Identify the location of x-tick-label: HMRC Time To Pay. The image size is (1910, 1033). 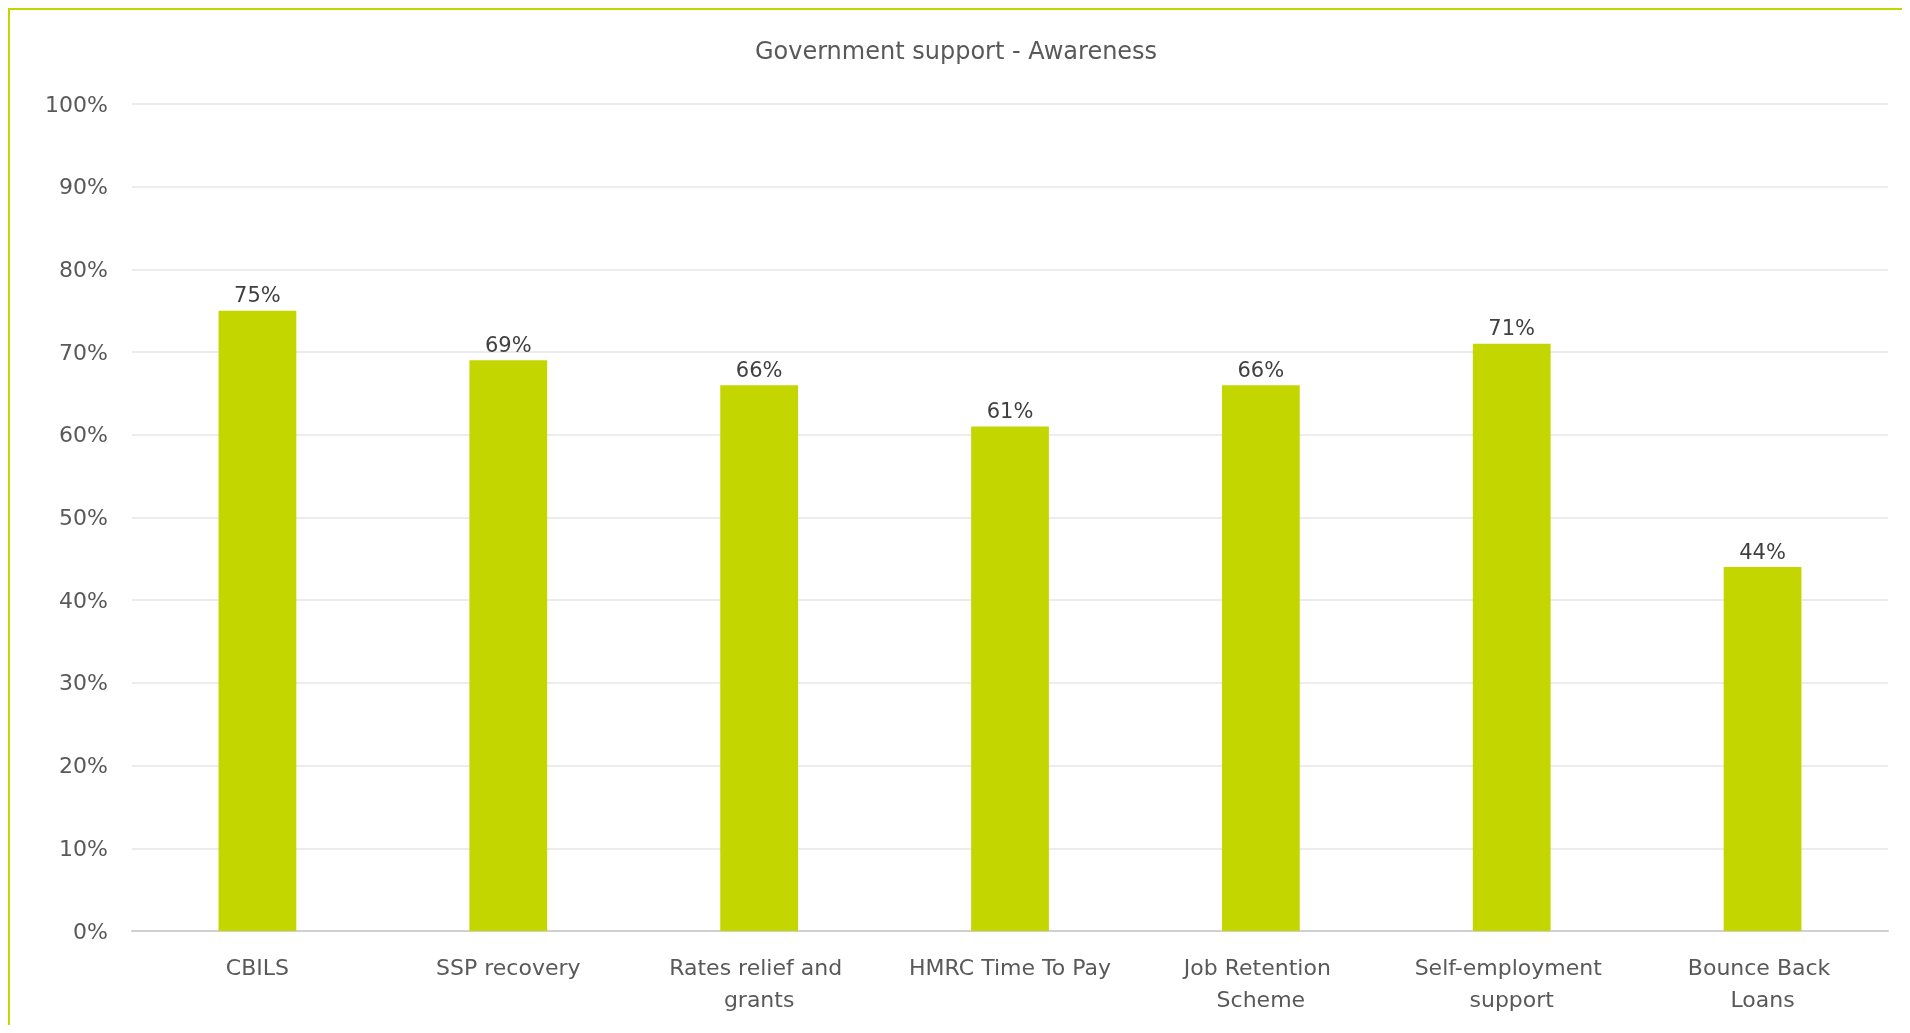
(1010, 967).